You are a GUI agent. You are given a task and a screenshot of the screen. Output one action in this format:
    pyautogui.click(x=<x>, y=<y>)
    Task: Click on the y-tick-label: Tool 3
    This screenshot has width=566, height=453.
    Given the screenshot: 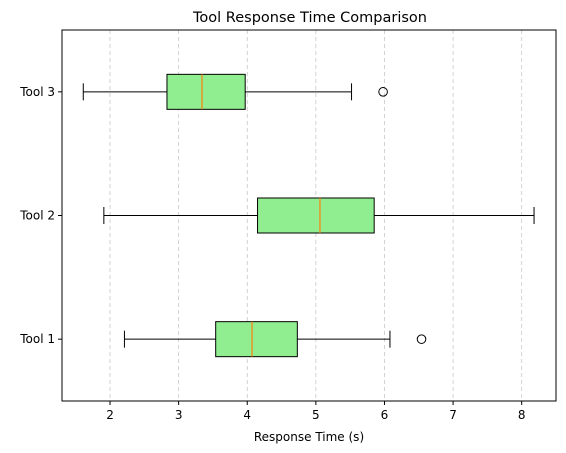 What is the action you would take?
    pyautogui.click(x=37, y=92)
    